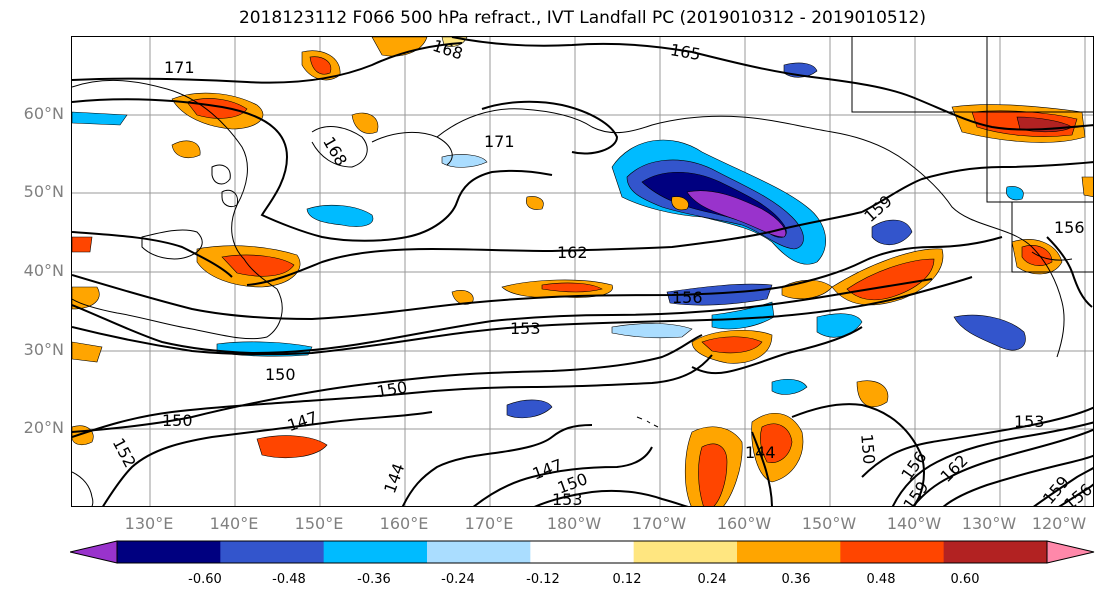 This screenshot has height=601, width=1105. What do you see at coordinates (572, 252) in the screenshot?
I see `contour-label: 162` at bounding box center [572, 252].